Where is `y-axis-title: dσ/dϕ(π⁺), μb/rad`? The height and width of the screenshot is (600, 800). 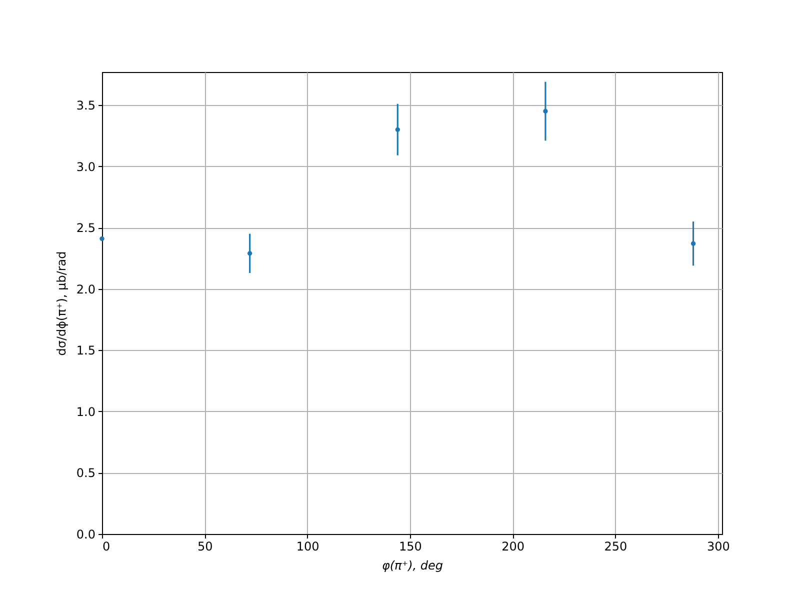
y-axis-title: dσ/dϕ(π⁺), μb/rad is located at coordinates (61, 303).